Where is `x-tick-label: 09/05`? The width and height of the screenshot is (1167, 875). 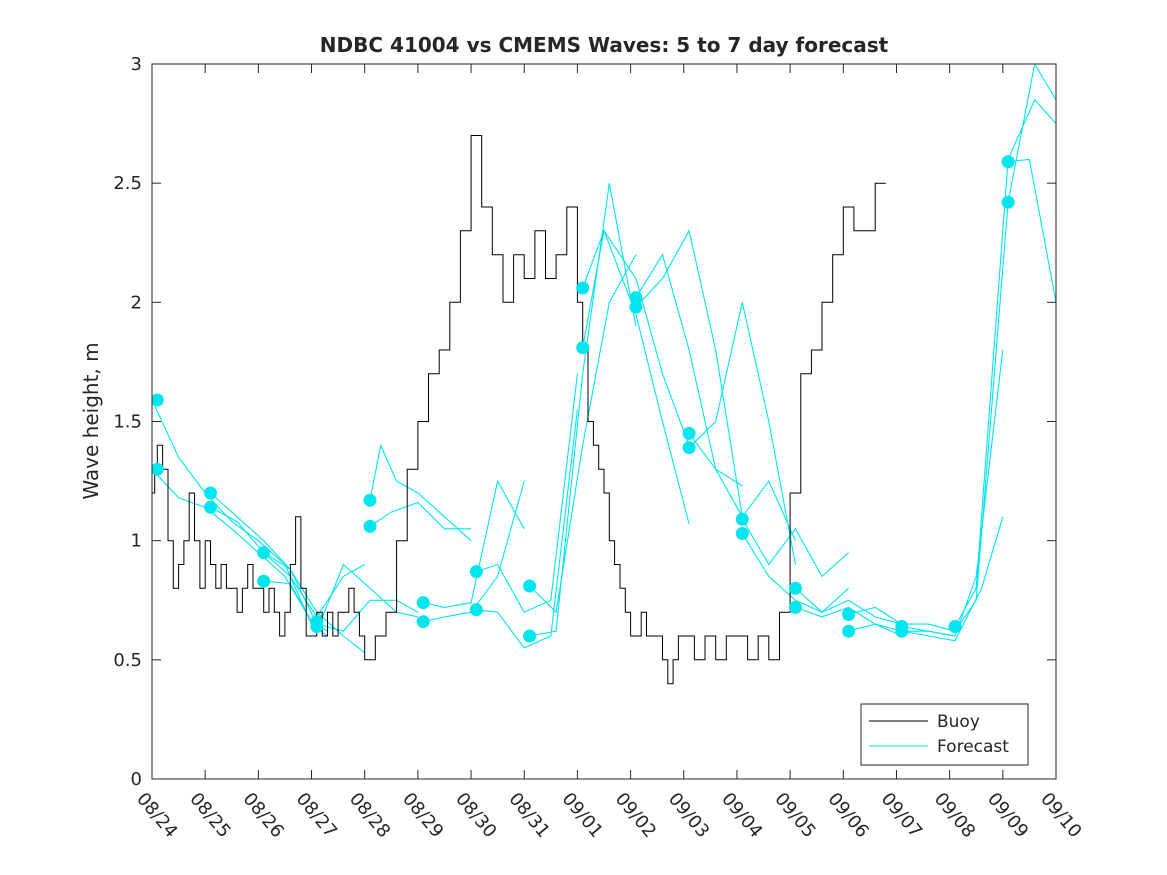
x-tick-label: 09/05 is located at coordinates (794, 815).